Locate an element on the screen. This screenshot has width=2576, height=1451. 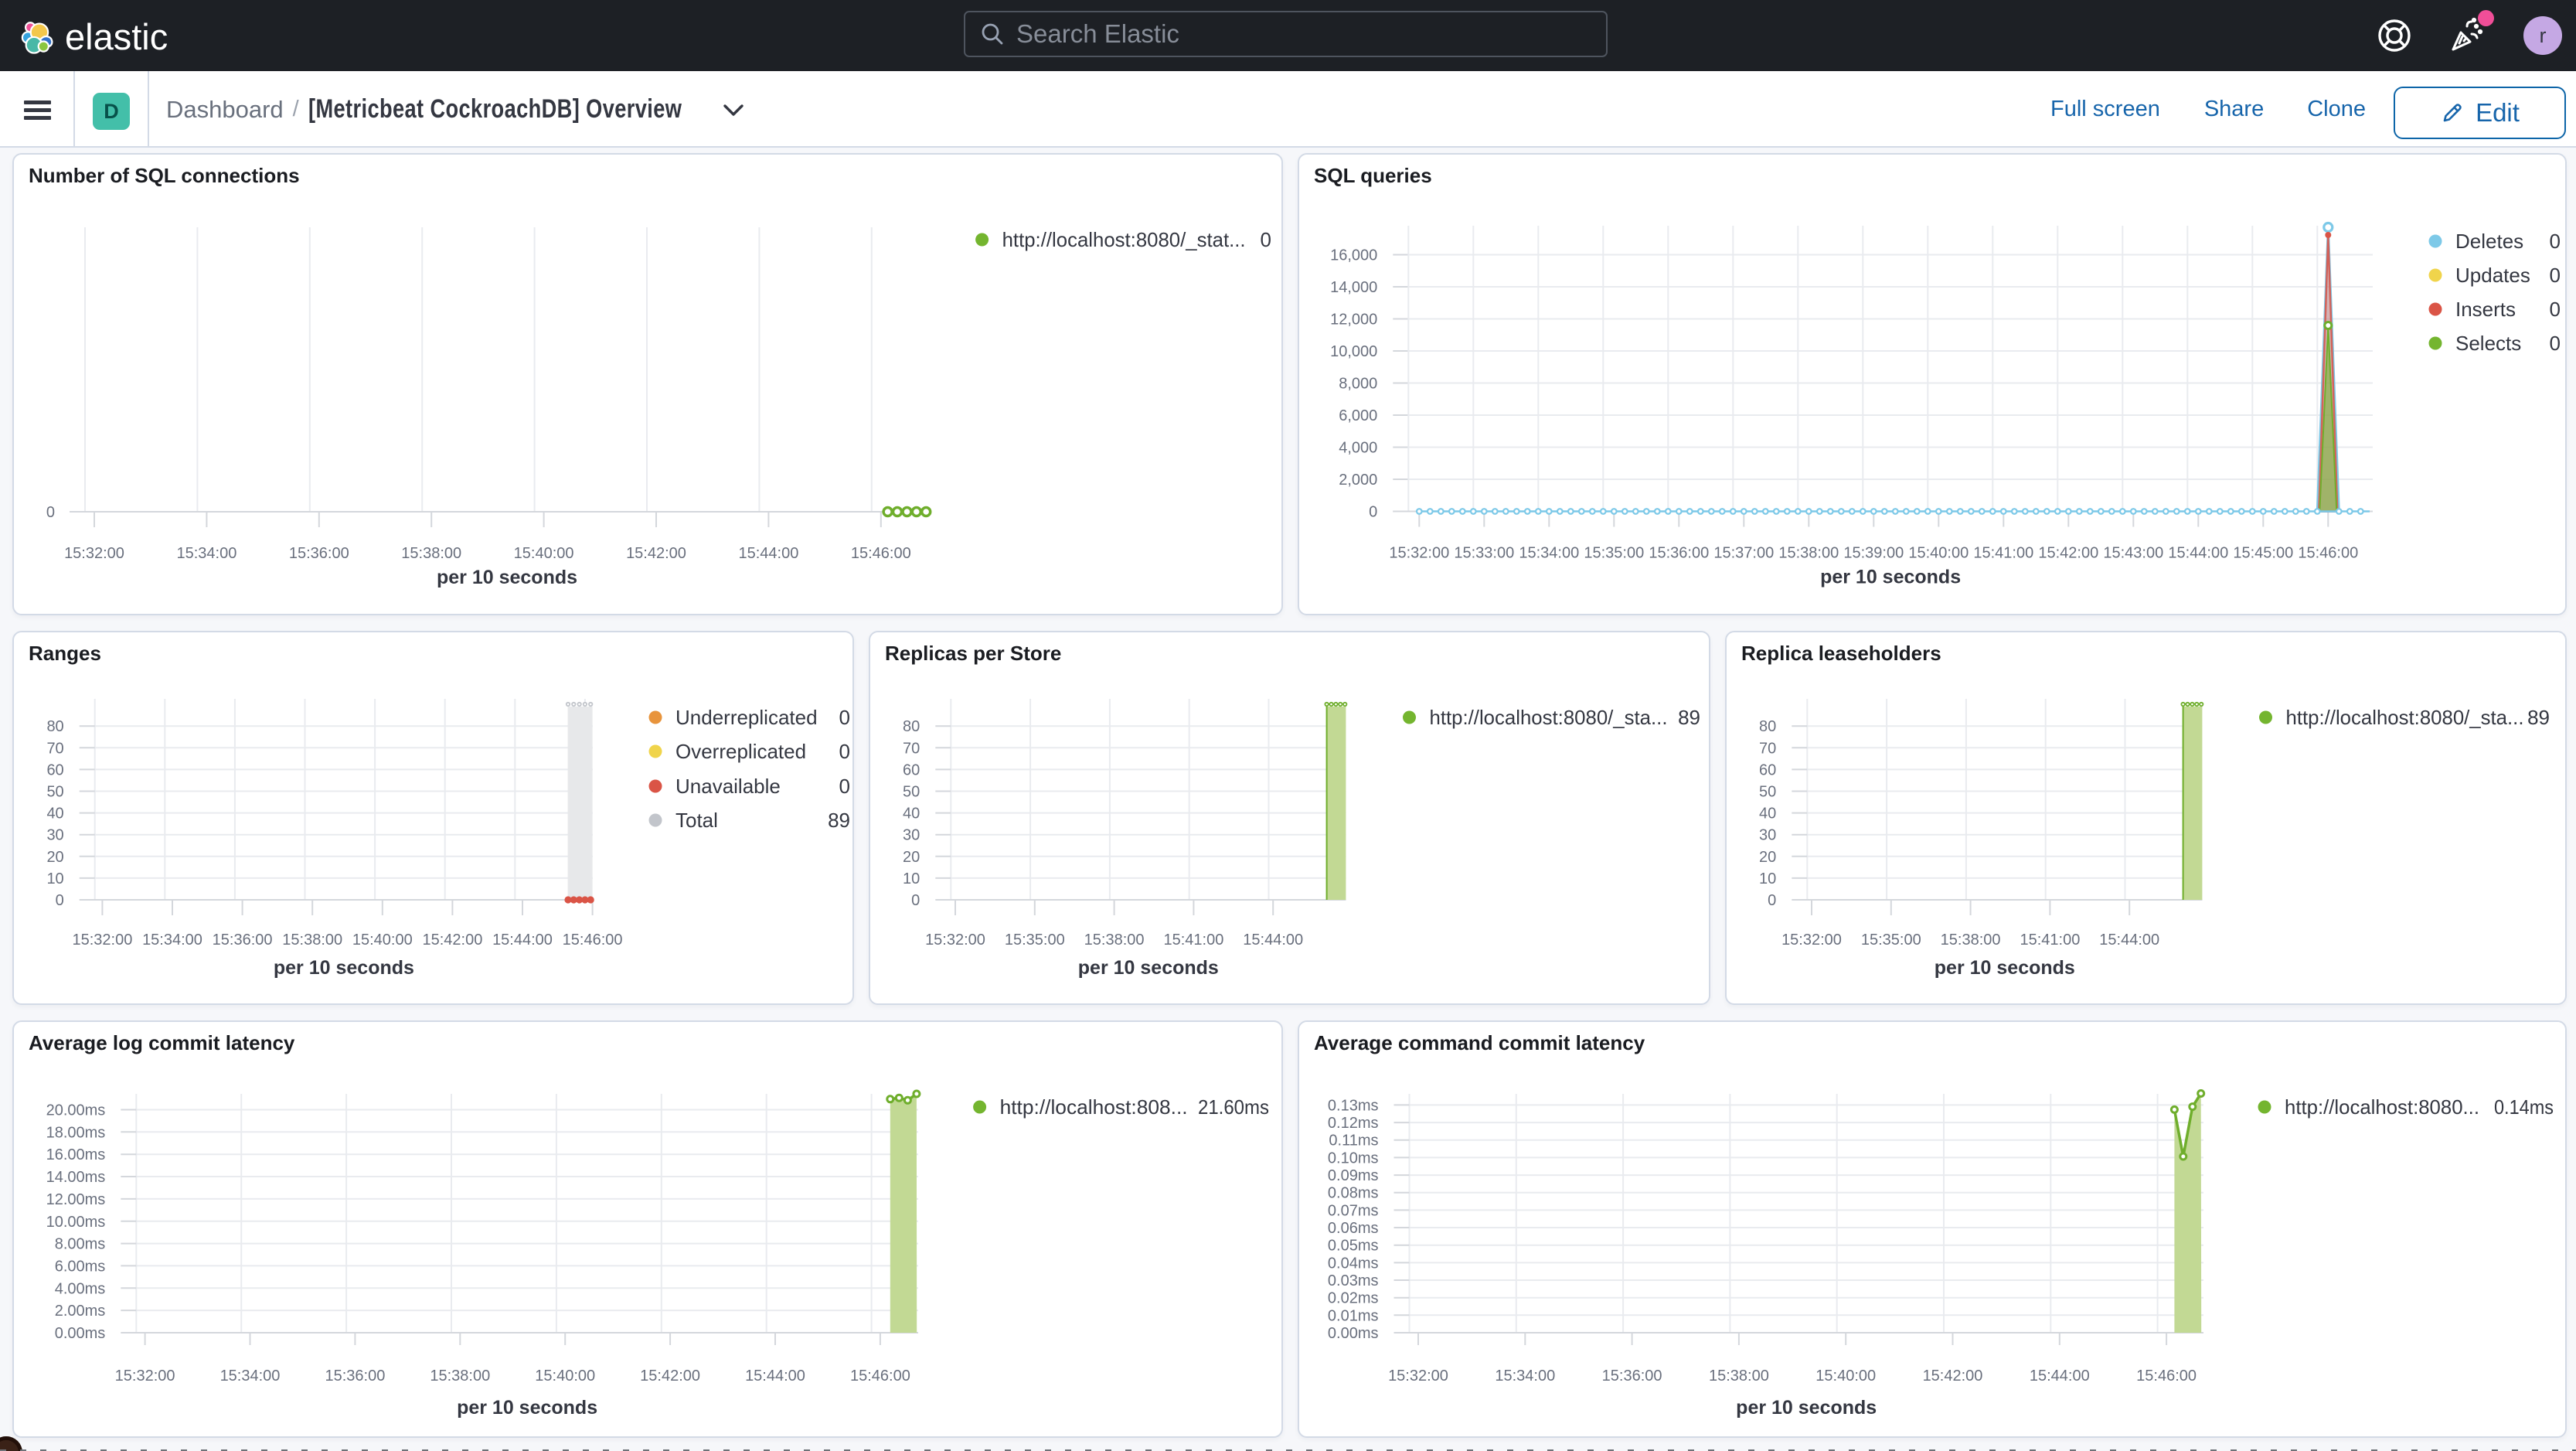
svg-text: Inserts is located at coordinates (2485, 309).